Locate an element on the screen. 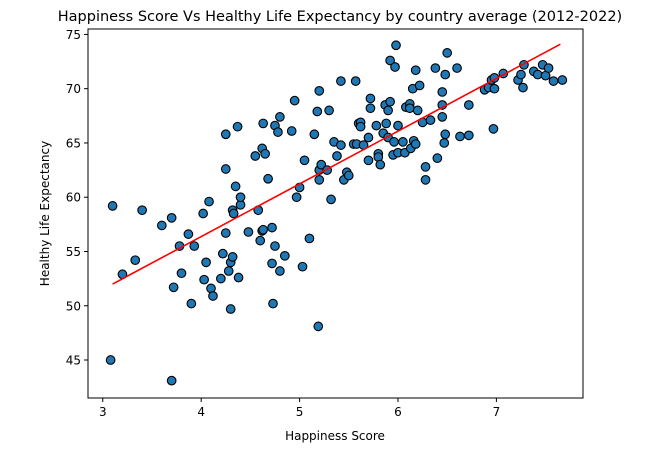 This screenshot has height=453, width=669. x-tick-label: 5 is located at coordinates (300, 412).